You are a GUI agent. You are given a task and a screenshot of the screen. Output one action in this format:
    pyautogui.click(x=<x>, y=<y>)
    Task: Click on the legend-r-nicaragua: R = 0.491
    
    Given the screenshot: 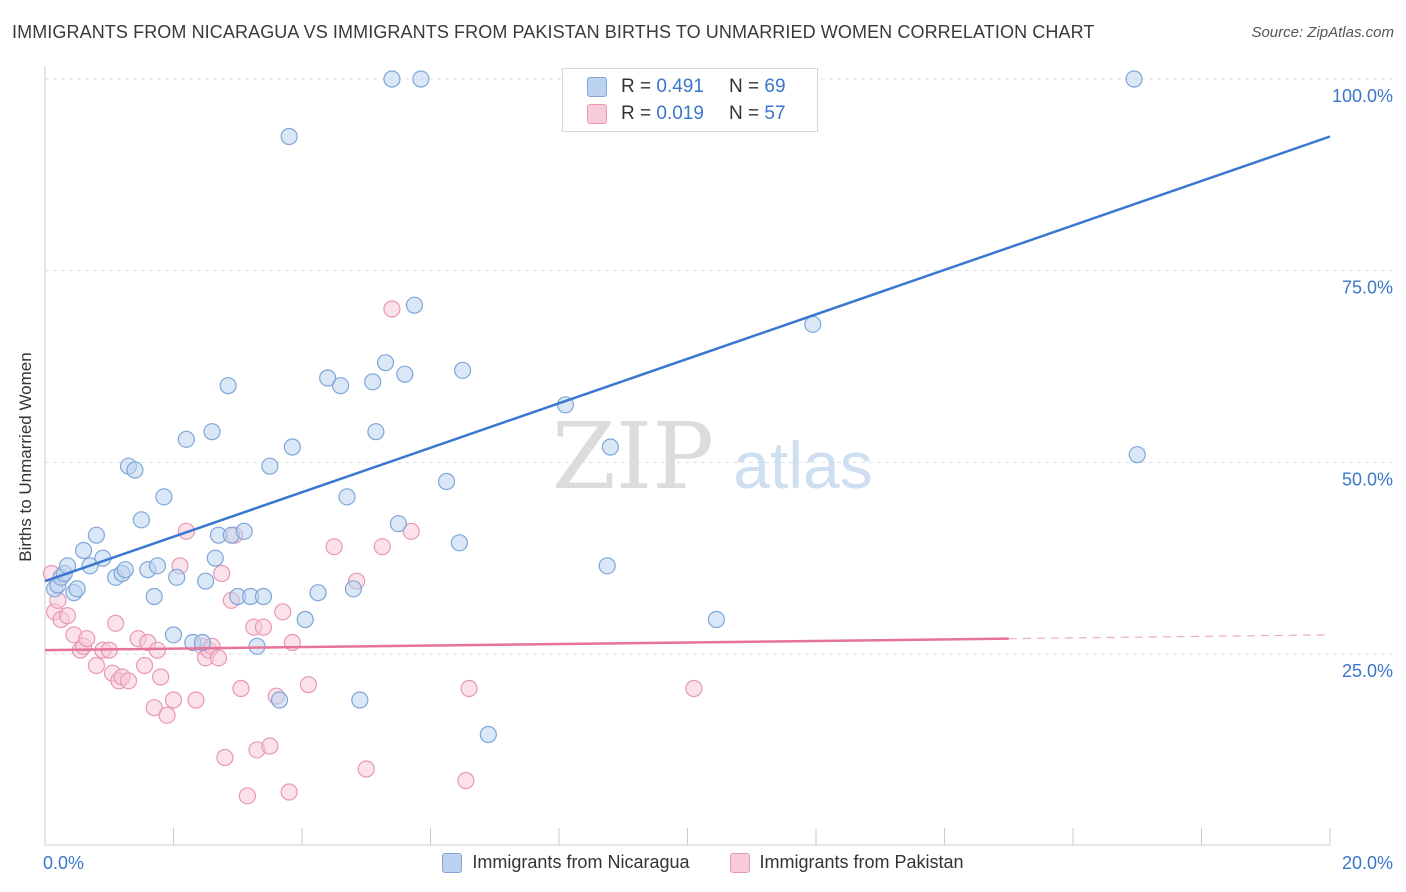 What is the action you would take?
    pyautogui.click(x=662, y=86)
    